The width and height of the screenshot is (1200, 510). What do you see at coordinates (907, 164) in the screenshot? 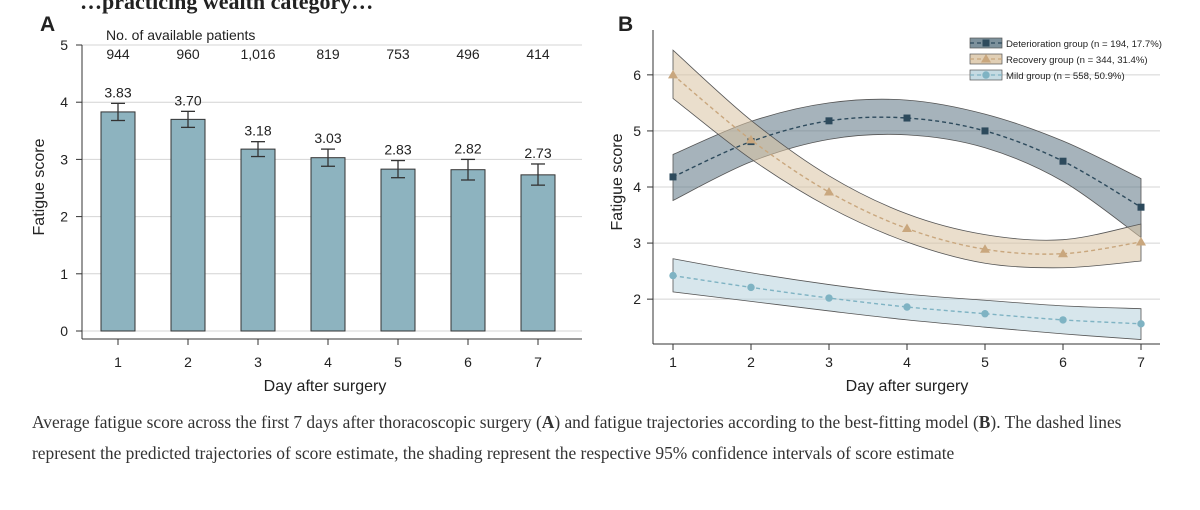
I see `trajectory-line` at bounding box center [907, 164].